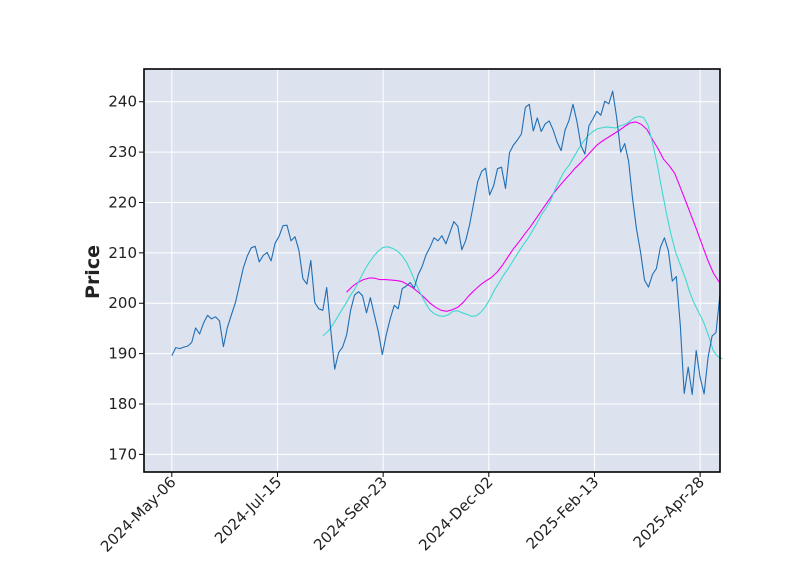  Describe the element at coordinates (350, 513) in the screenshot. I see `x-tick-label: 2024-Sep-23` at that location.